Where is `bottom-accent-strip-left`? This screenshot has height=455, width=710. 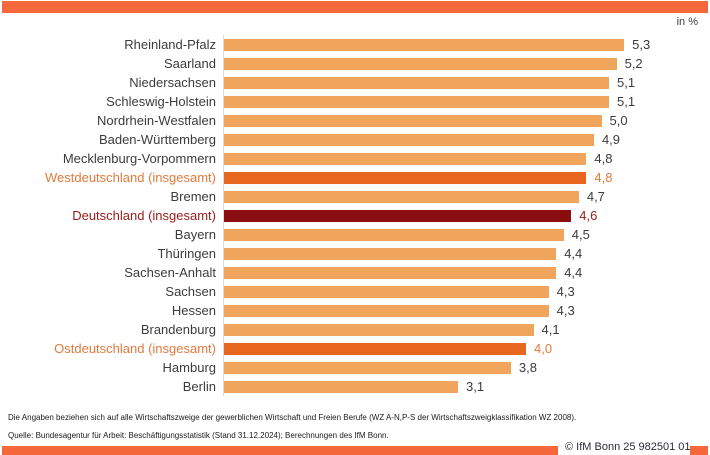 bottom-accent-strip-left is located at coordinates (280, 450).